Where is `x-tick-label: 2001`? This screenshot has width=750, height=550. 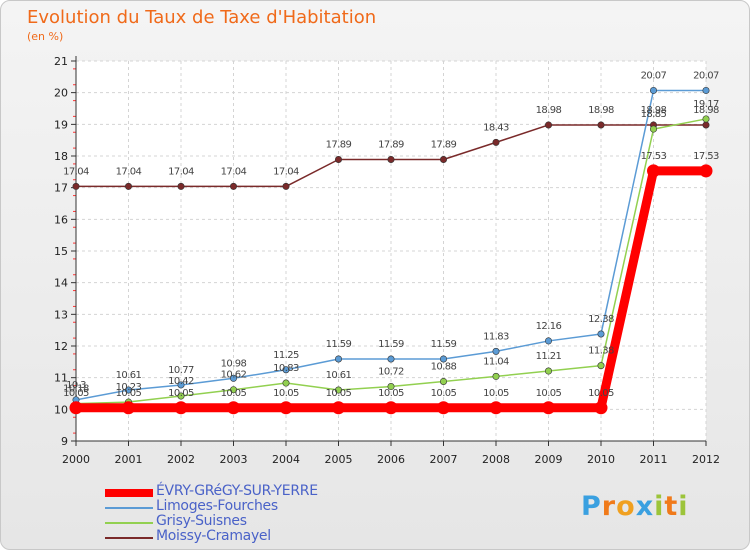 x-tick-label: 2001 is located at coordinates (129, 459).